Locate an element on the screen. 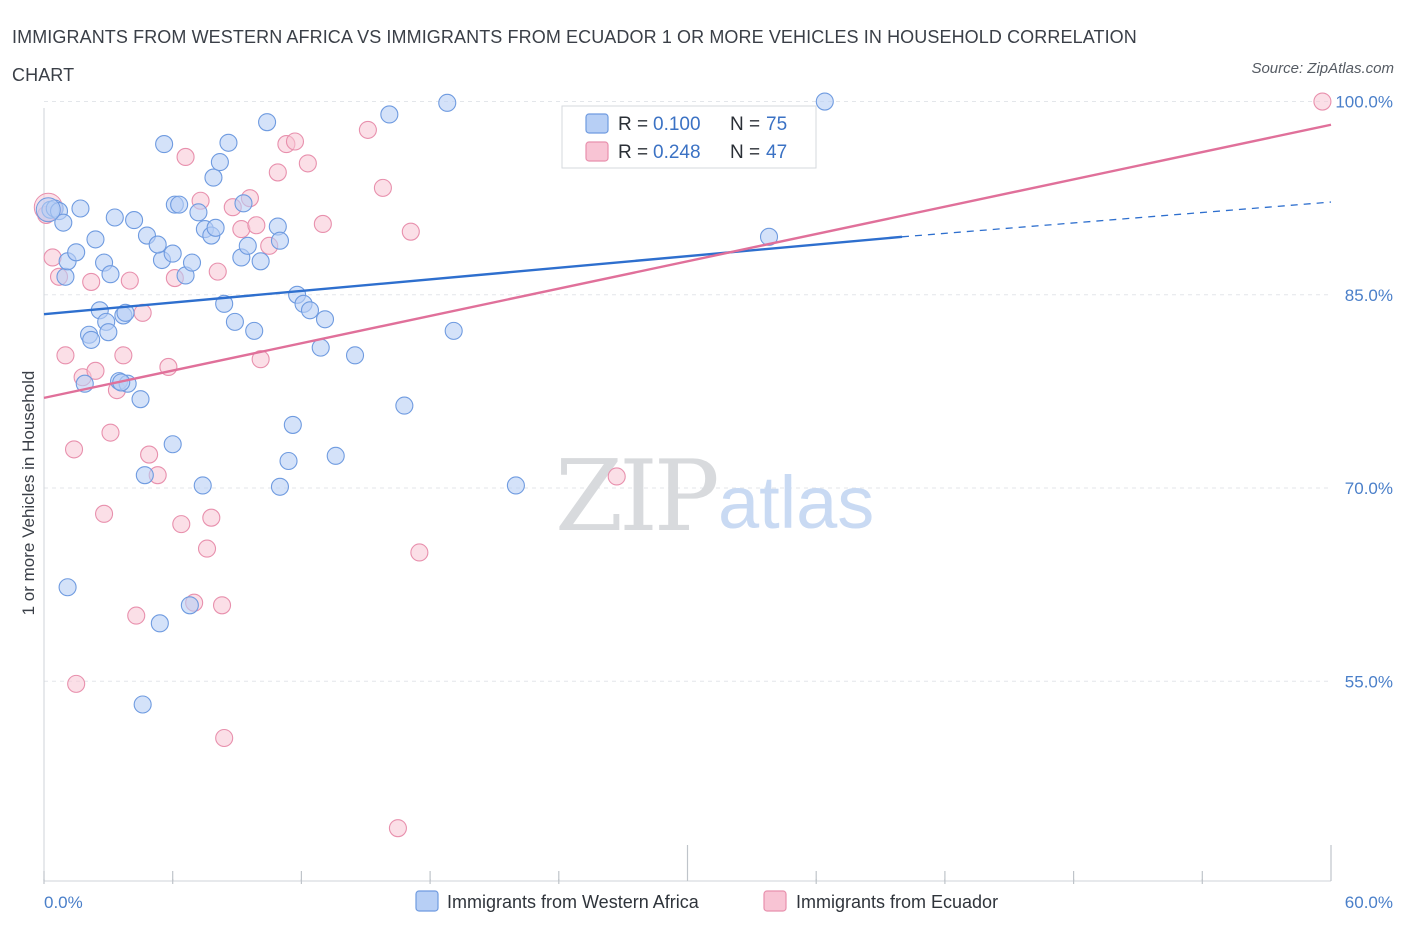 The width and height of the screenshot is (1406, 930). x-tick-label-1: 60.0% is located at coordinates (1369, 902).